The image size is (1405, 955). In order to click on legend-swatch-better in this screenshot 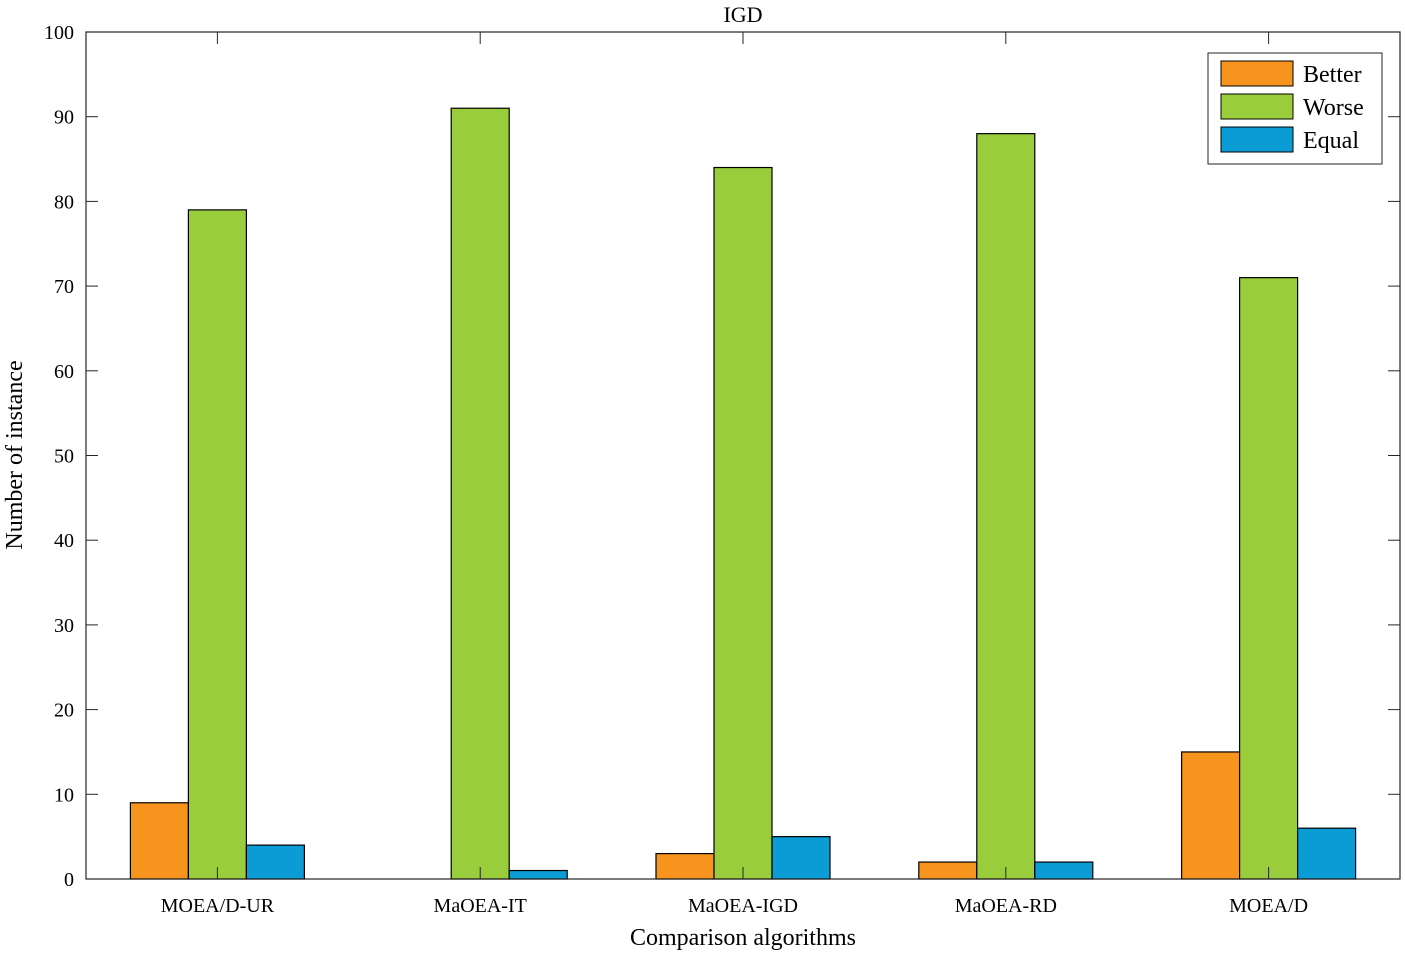, I will do `click(1257, 73)`.